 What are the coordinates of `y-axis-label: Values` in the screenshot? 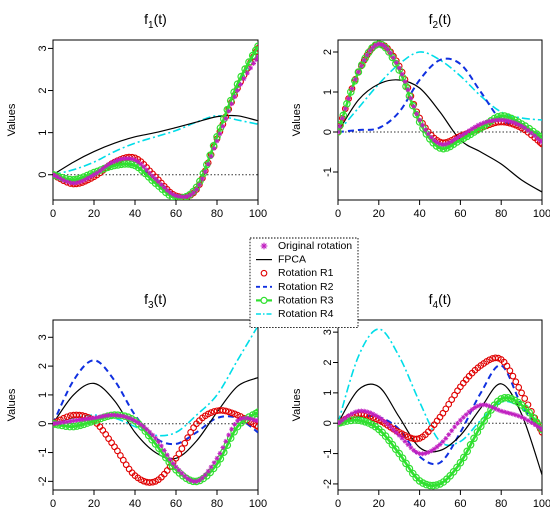 It's located at (297, 404).